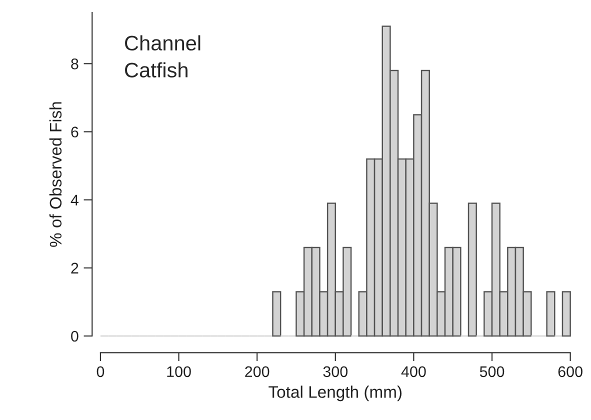  What do you see at coordinates (74, 268) in the screenshot?
I see `y-tick-label: 2` at bounding box center [74, 268].